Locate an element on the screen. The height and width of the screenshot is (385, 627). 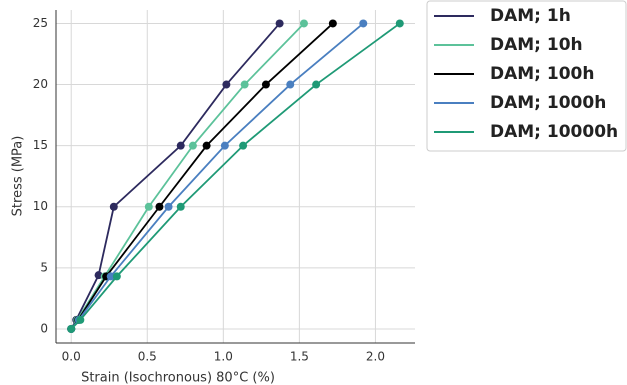
y-tick-label: 25 is located at coordinates (40, 23).